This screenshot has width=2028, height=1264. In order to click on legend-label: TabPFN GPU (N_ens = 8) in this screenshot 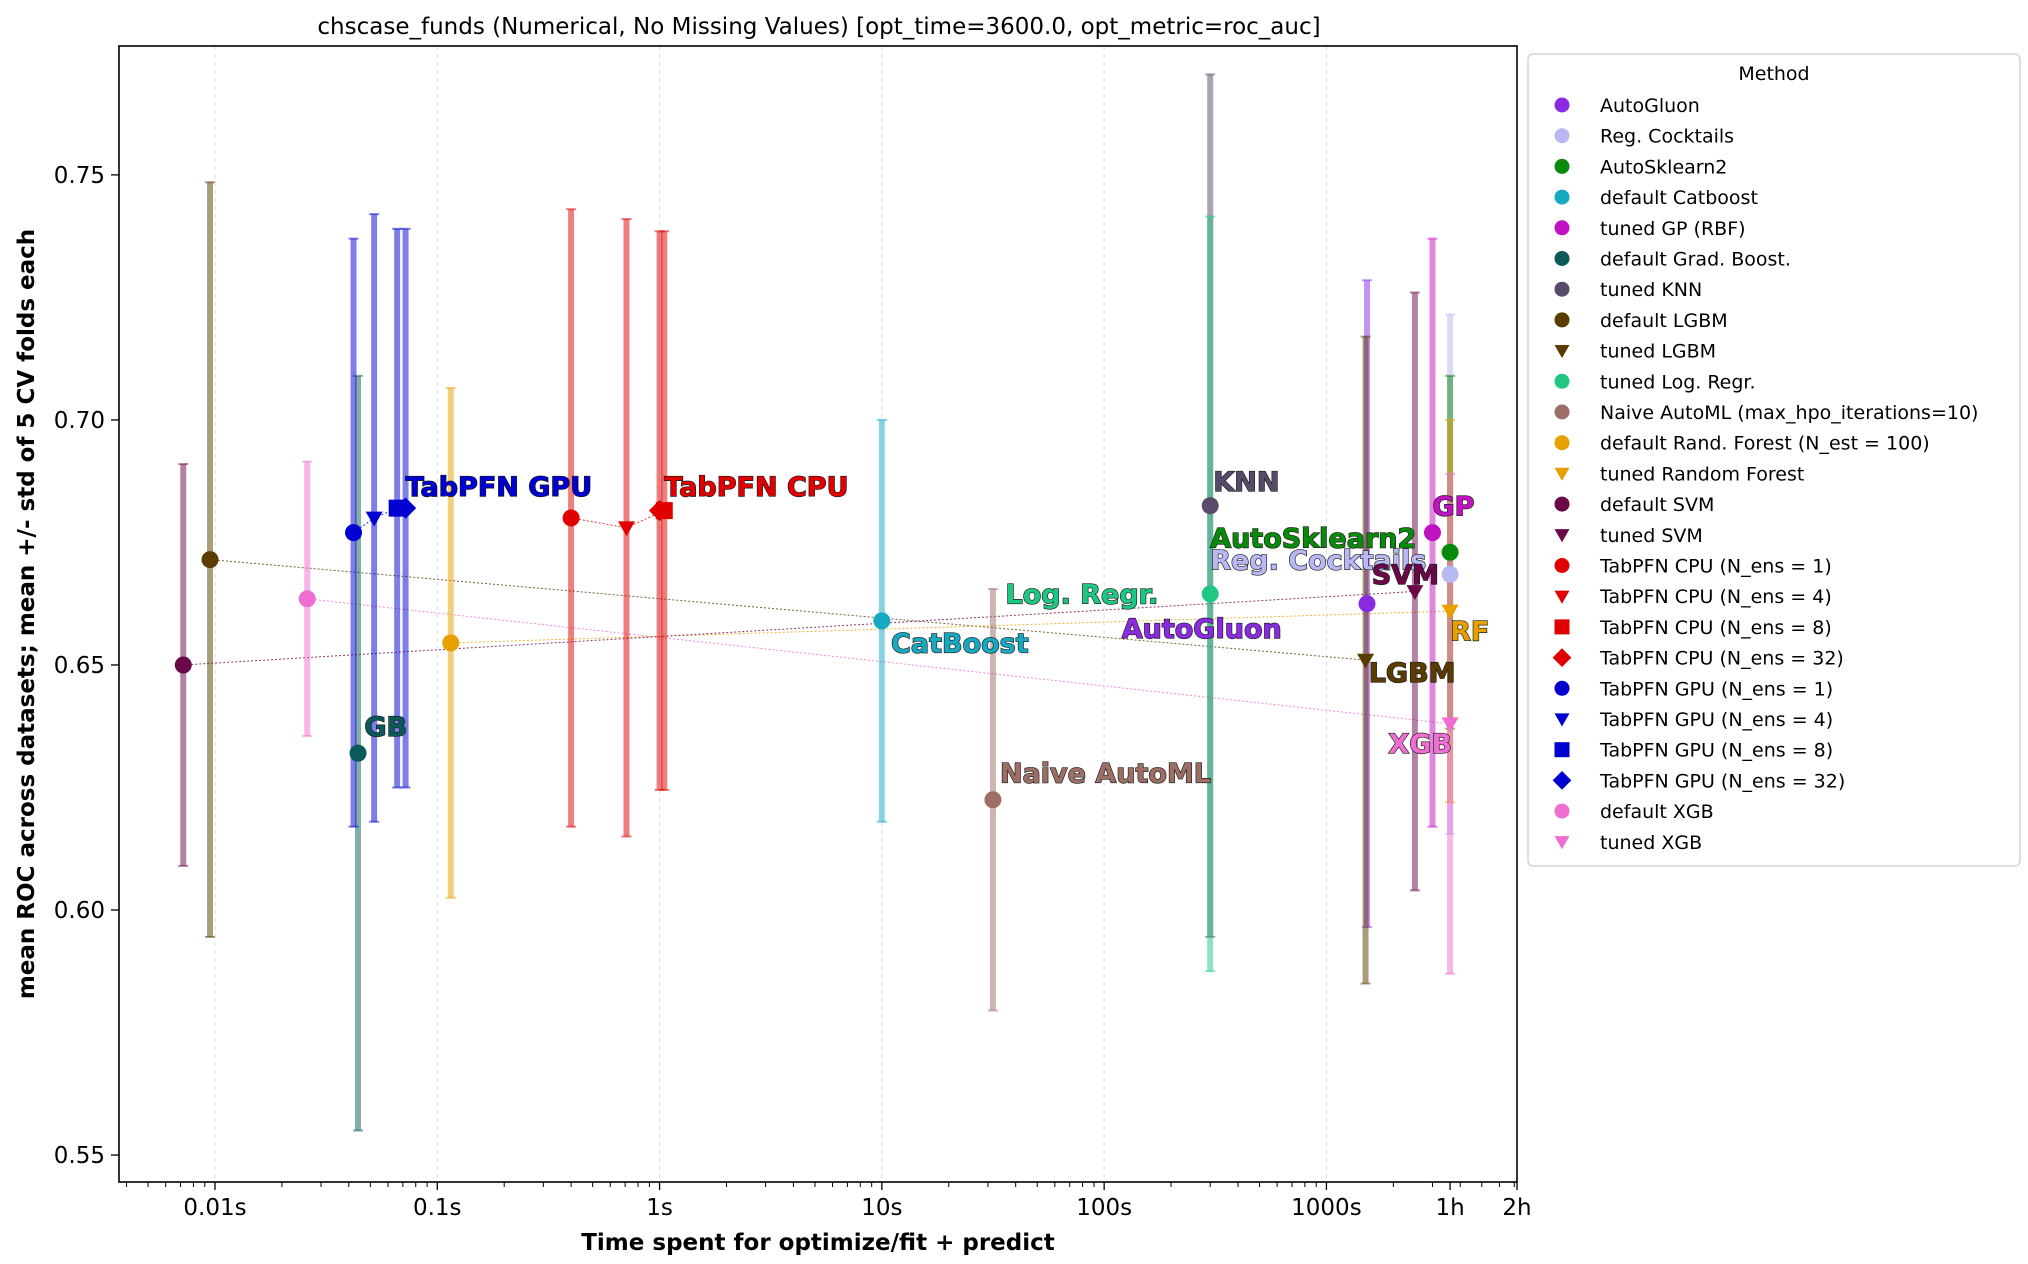, I will do `click(1716, 751)`.